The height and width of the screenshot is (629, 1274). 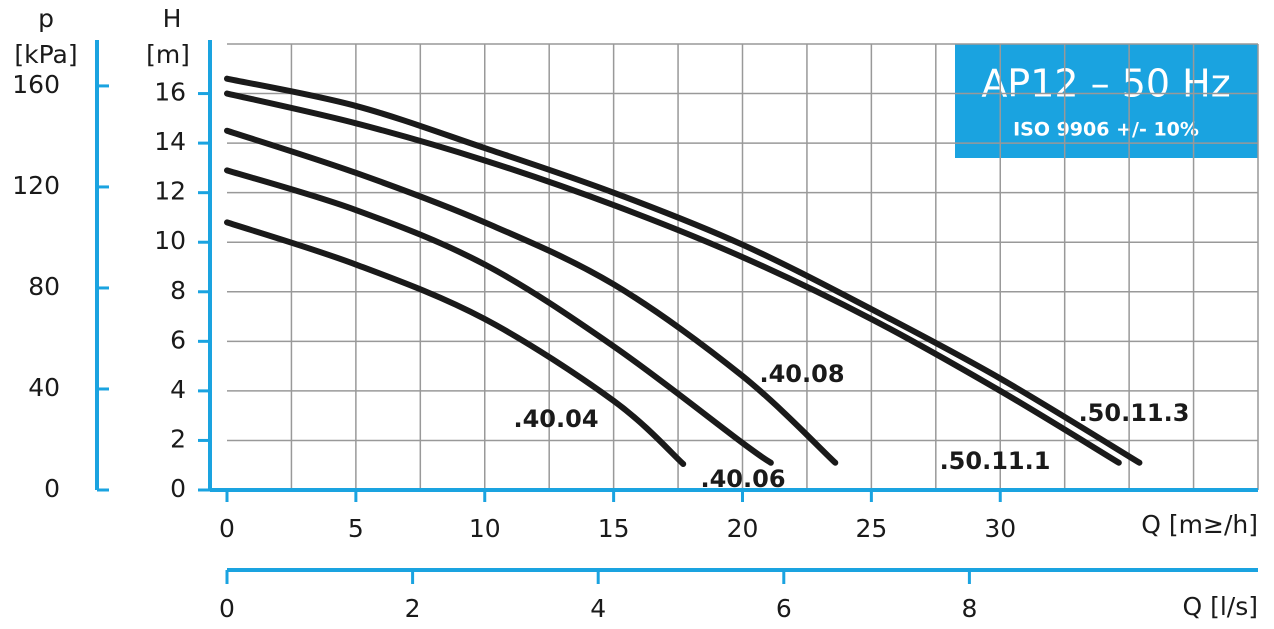 I want to click on curve, so click(x=455, y=343).